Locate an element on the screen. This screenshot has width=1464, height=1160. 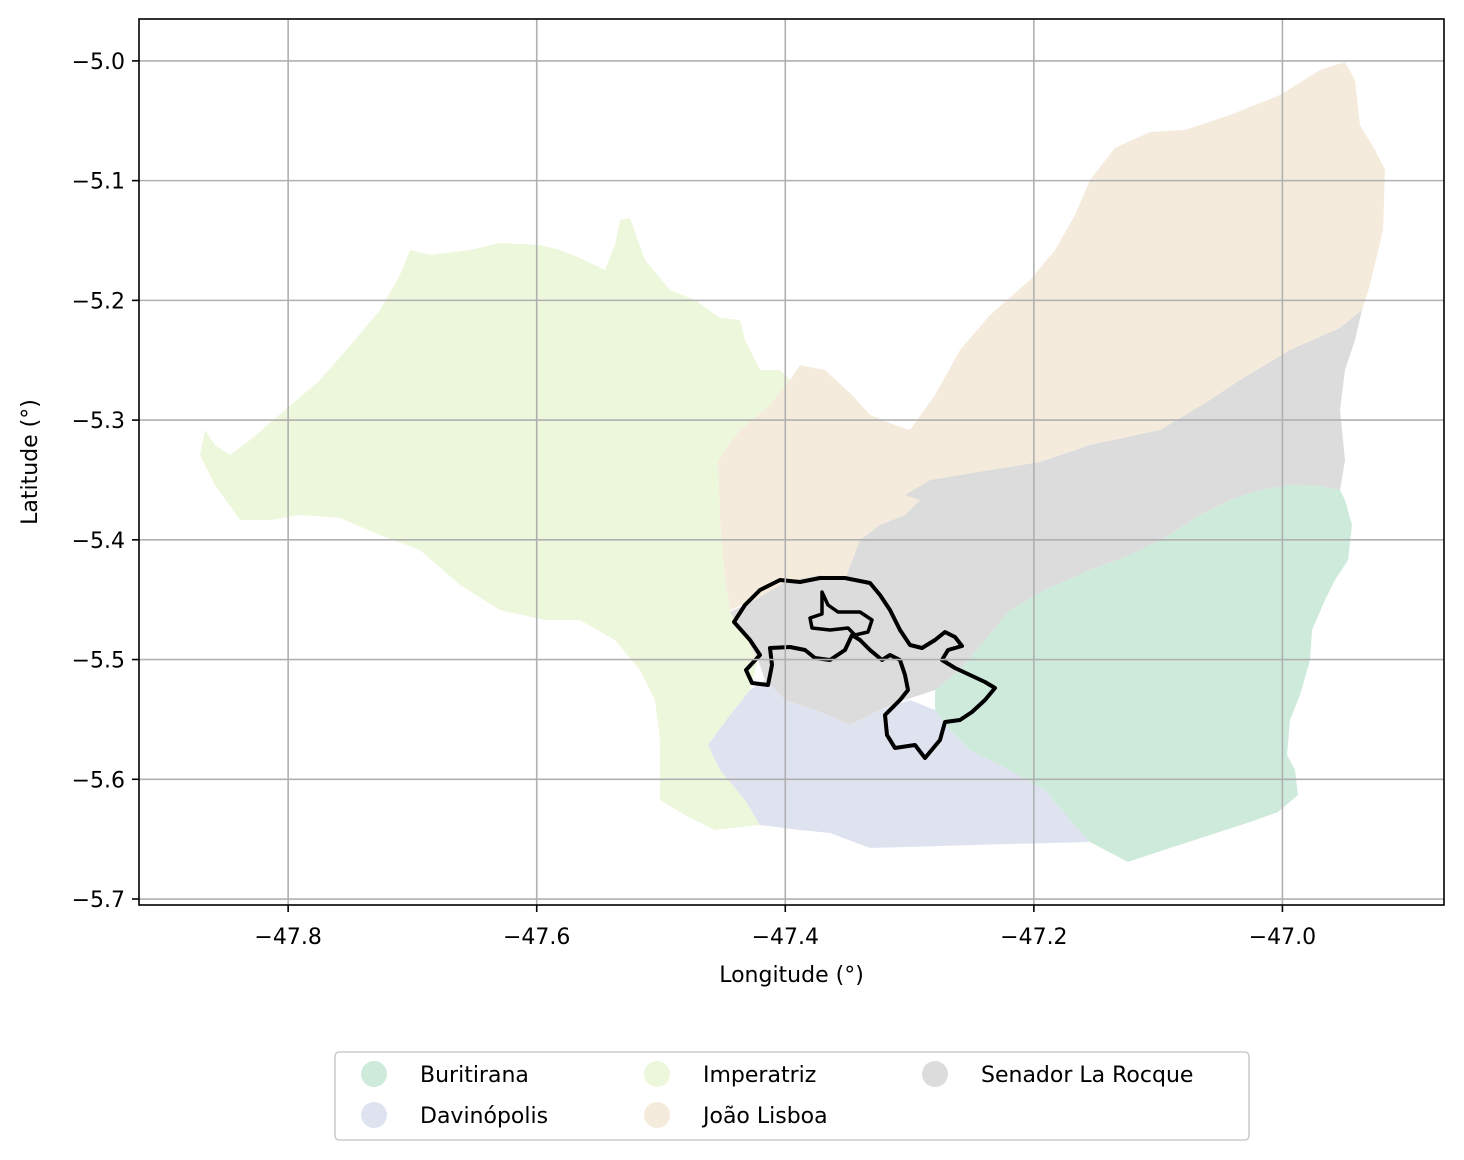
y-tick-label: −5.3 is located at coordinates (98, 421).